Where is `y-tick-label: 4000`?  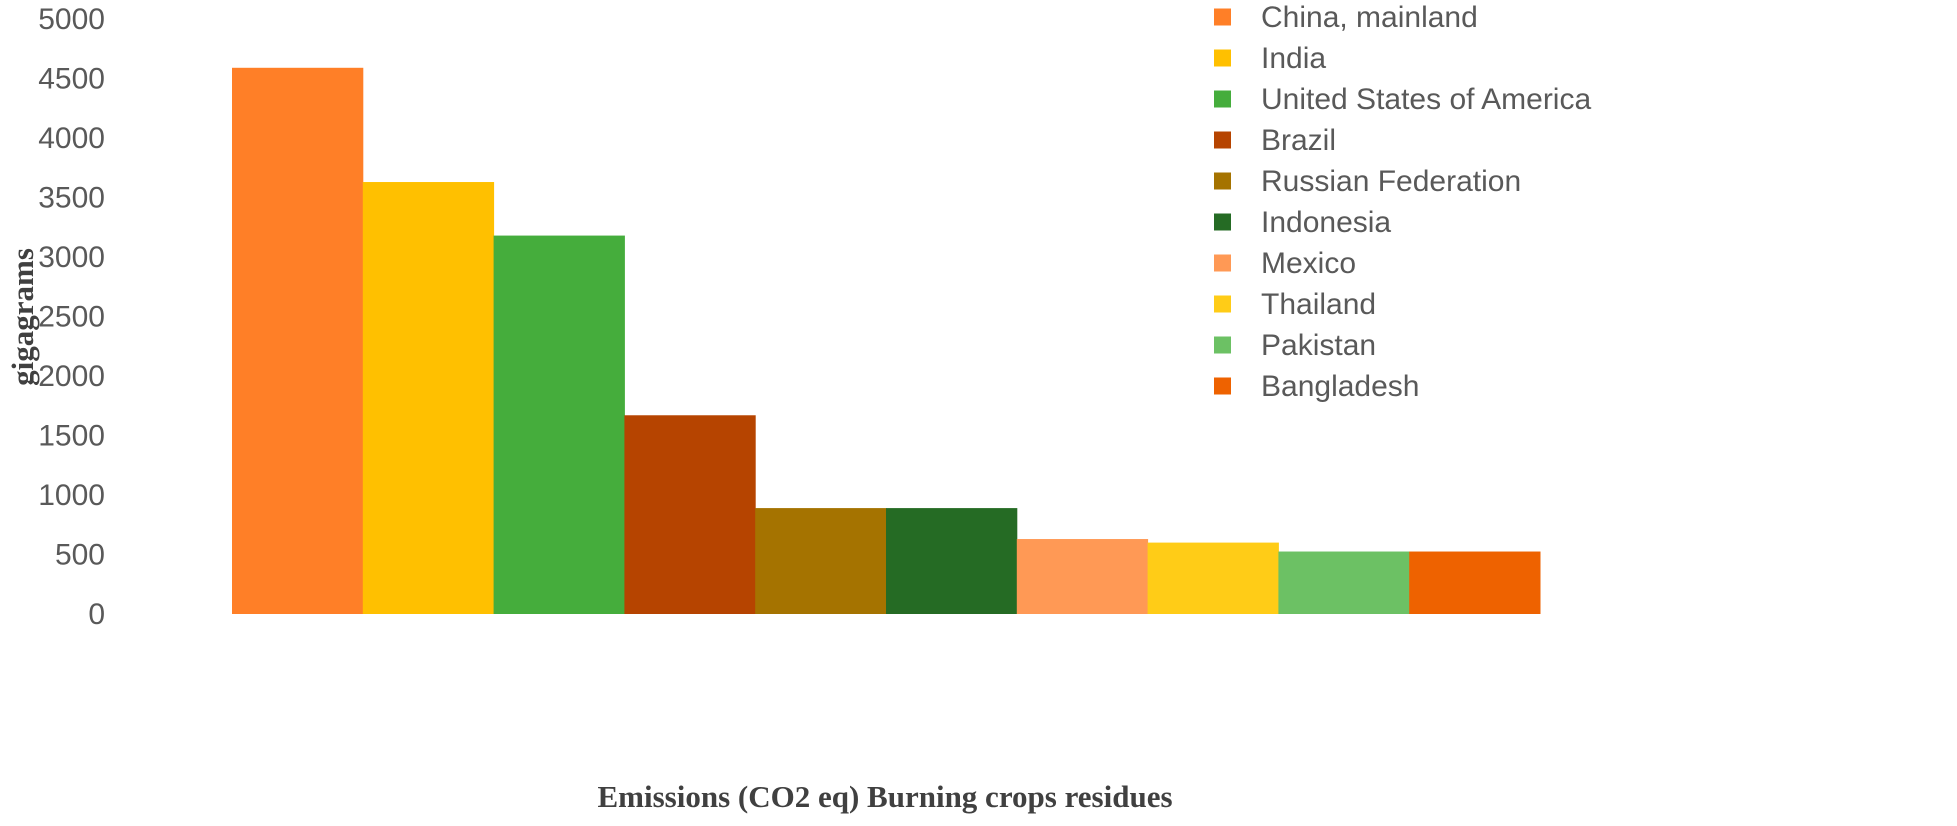 y-tick-label: 4000 is located at coordinates (71, 138).